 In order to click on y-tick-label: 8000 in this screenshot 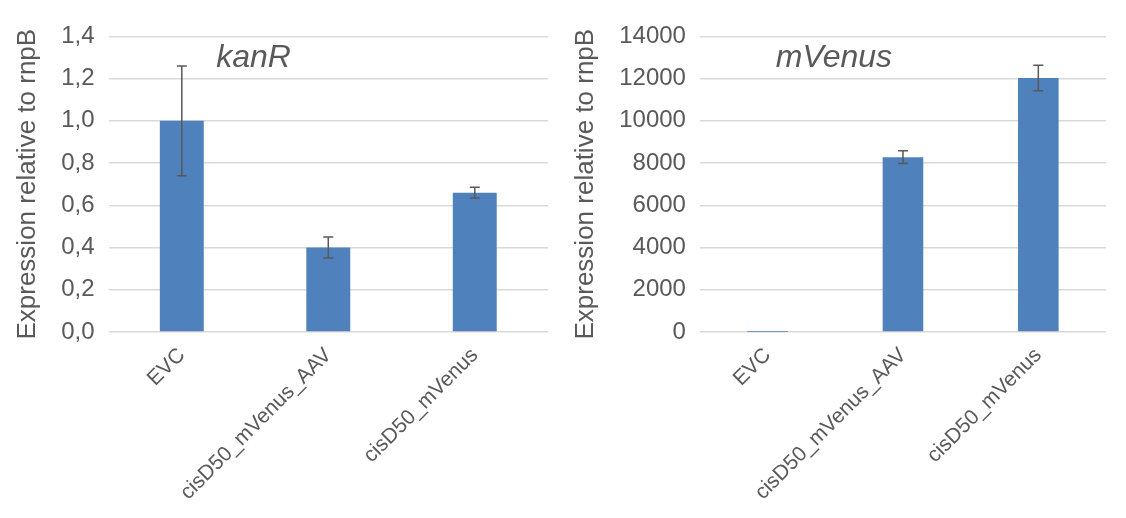, I will do `click(659, 161)`.